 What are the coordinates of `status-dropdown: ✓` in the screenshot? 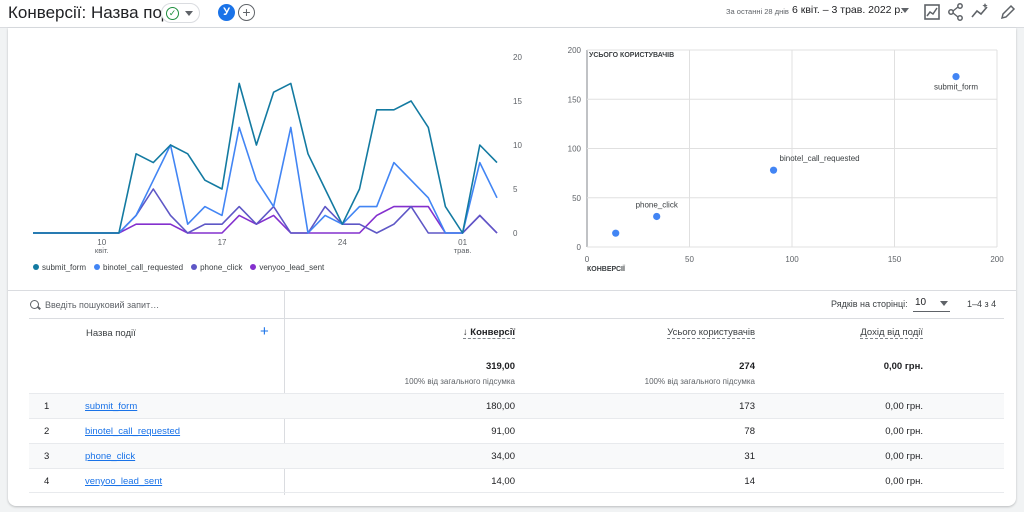 It's located at (180, 13).